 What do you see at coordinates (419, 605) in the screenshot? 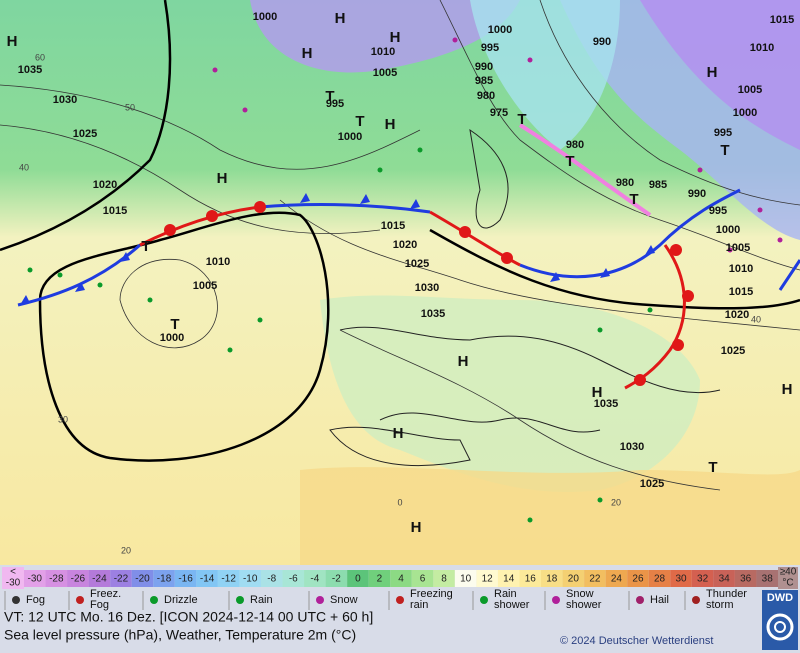
I see `weather-label: rain` at bounding box center [419, 605].